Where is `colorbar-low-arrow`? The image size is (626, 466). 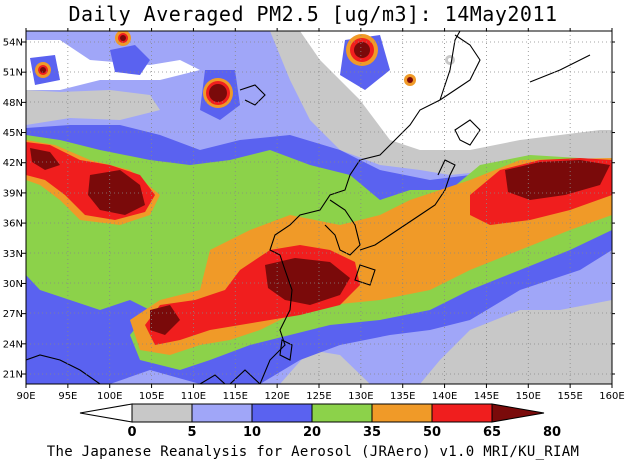 colorbar-low-arrow is located at coordinates (106, 413).